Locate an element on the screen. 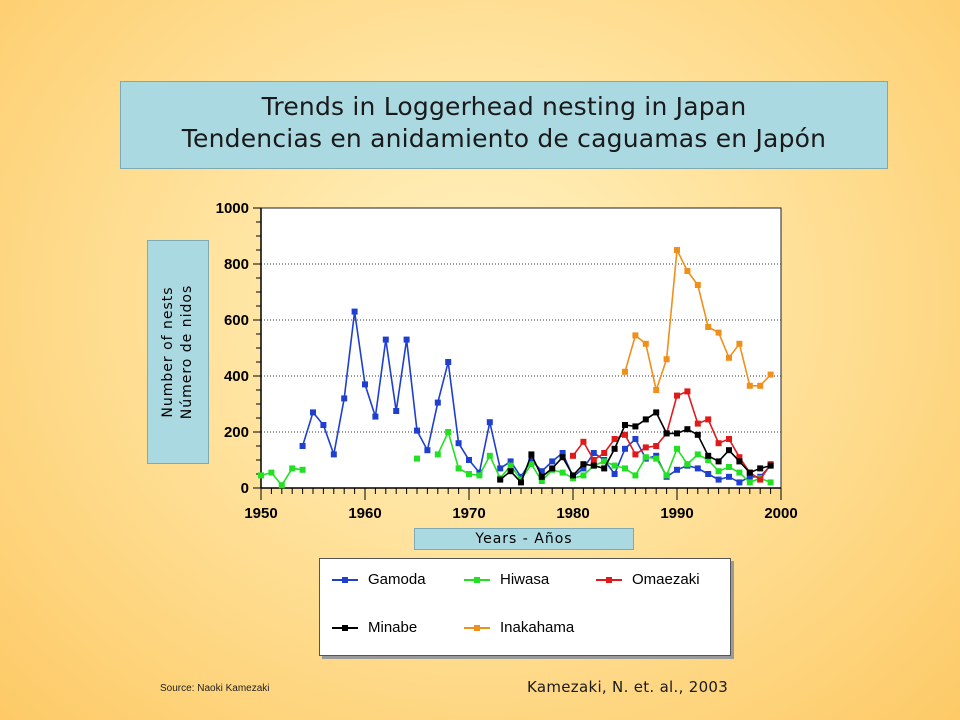 The width and height of the screenshot is (960, 720). legend-item-minabe: Minabe is located at coordinates (374, 627).